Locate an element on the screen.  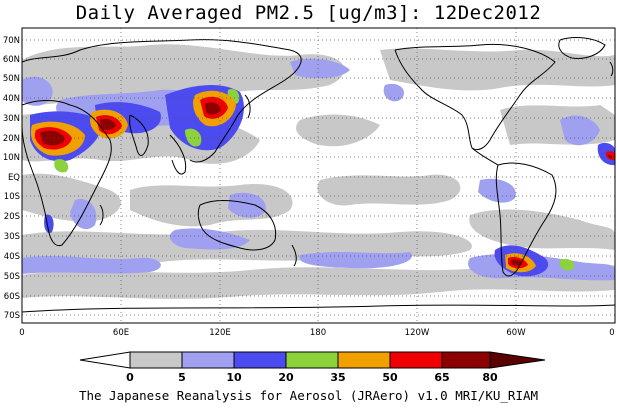
lat-label: 20S is located at coordinates (12, 217).